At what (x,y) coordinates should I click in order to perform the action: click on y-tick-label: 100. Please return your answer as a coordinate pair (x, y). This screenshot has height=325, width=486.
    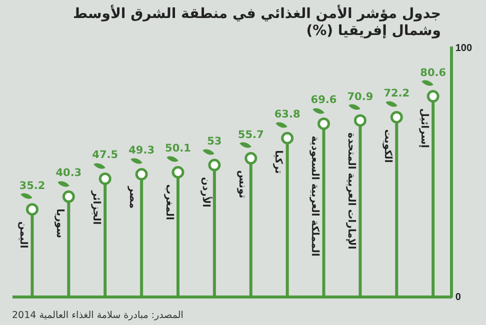
    Looking at the image, I should click on (463, 48).